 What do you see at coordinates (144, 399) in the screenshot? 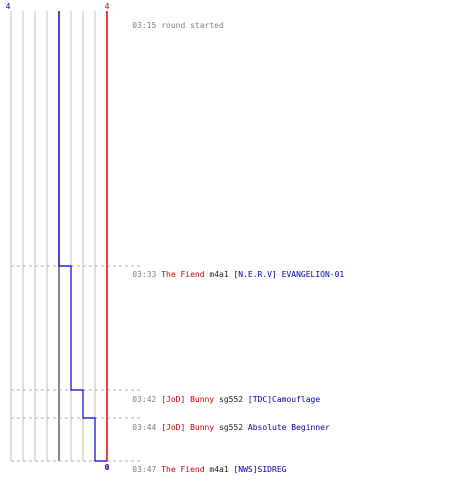
I see `event-time: 03:42` at bounding box center [144, 399].